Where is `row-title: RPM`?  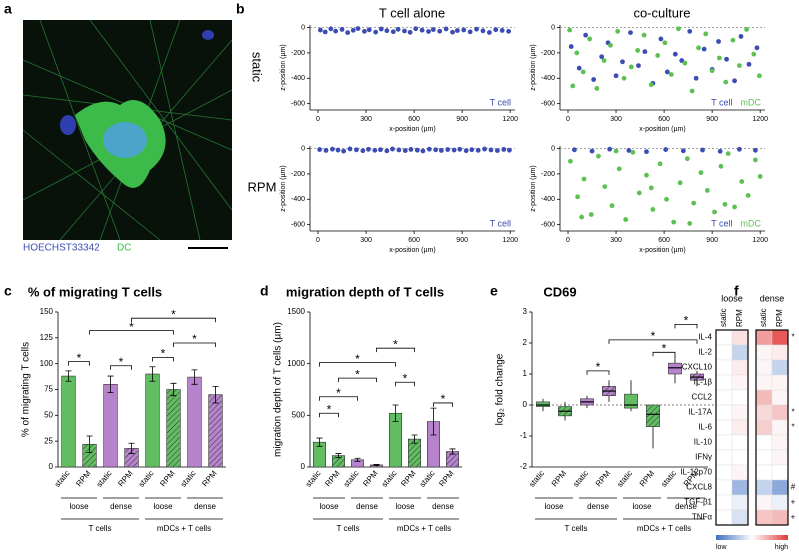
row-title: RPM is located at coordinates (262, 186).